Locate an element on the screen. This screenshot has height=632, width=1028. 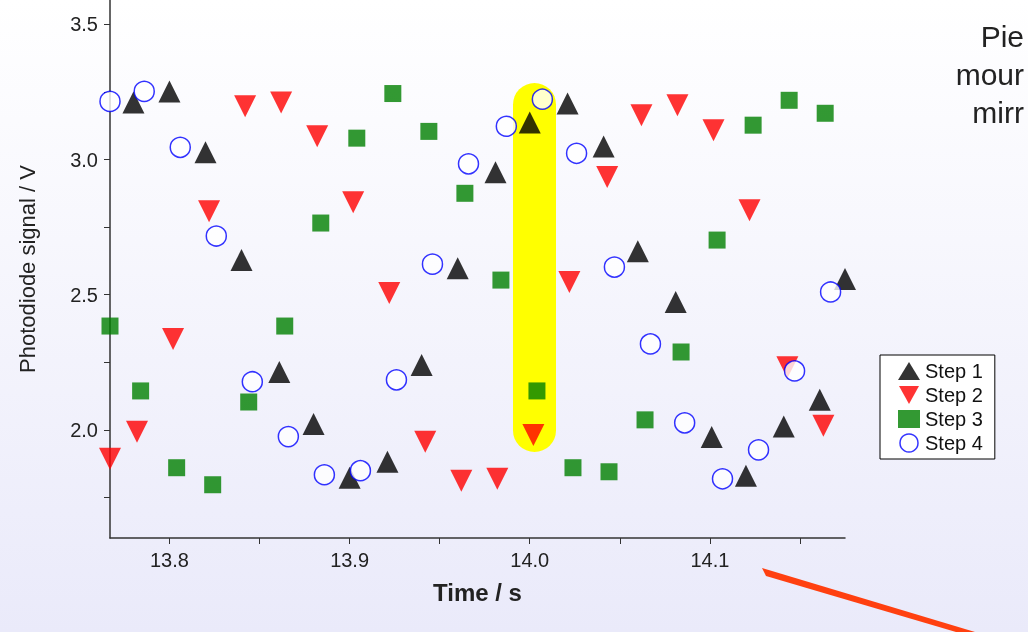
y-tick-label: 3.5 is located at coordinates (84, 24).